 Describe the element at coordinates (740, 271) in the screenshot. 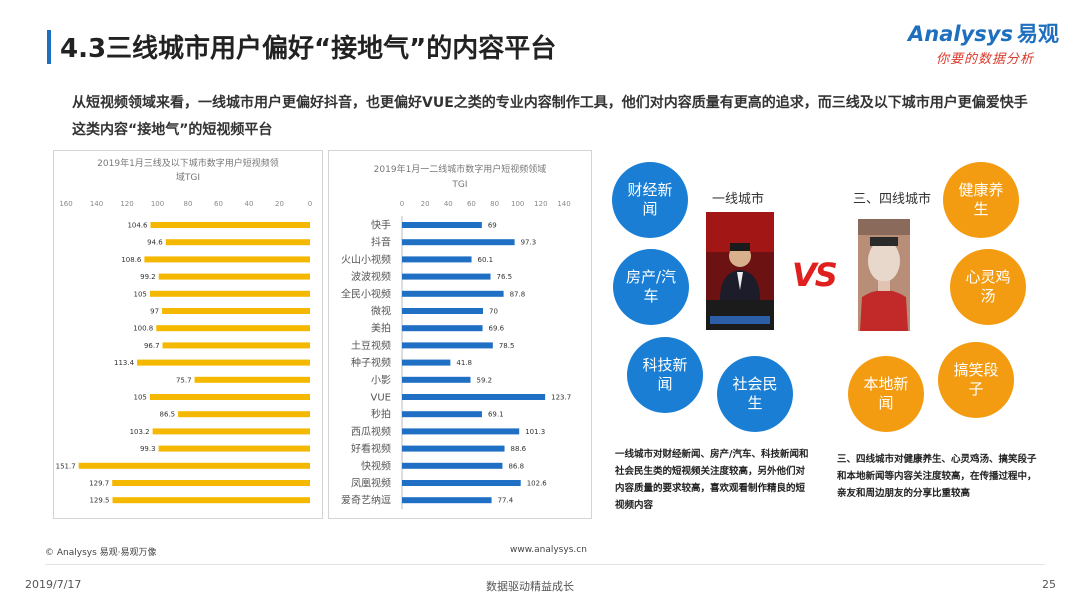

I see `news-anchor-photo` at that location.